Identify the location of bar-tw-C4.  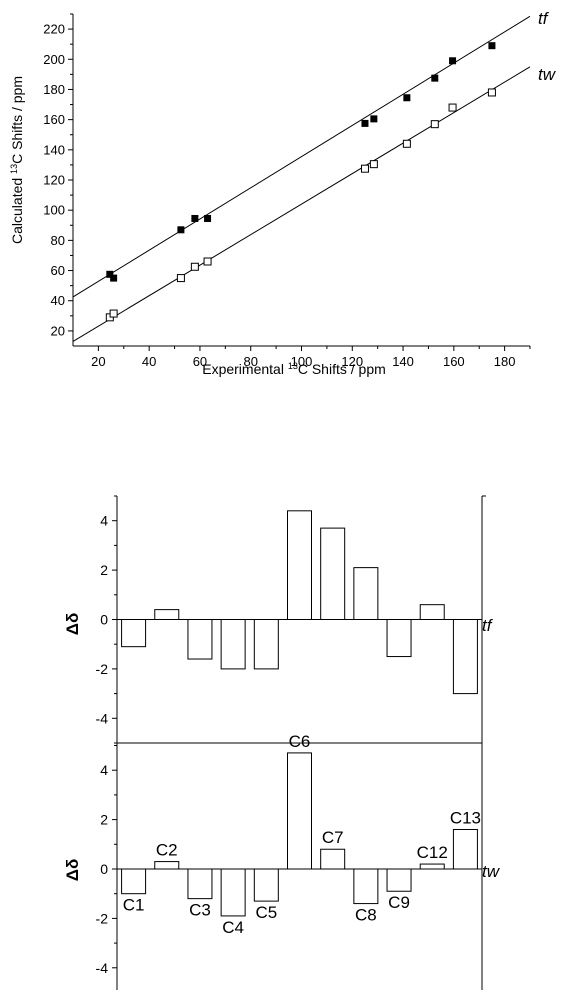
(233, 892).